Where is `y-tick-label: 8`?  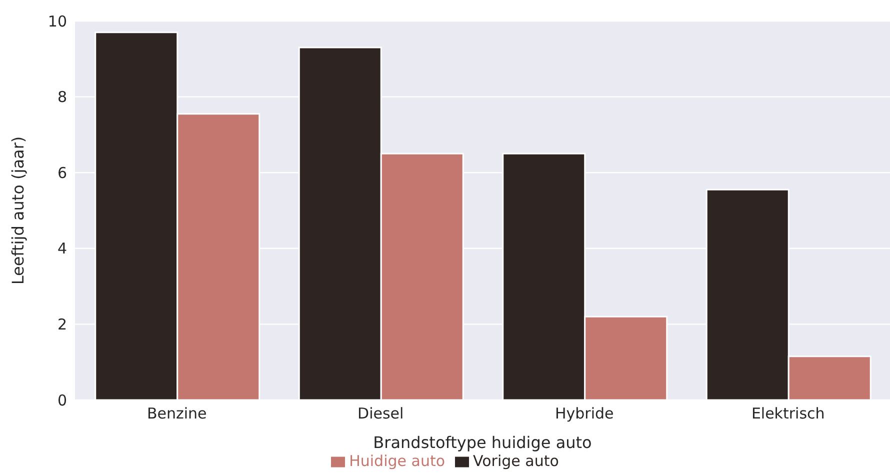
y-tick-label: 8 is located at coordinates (62, 97).